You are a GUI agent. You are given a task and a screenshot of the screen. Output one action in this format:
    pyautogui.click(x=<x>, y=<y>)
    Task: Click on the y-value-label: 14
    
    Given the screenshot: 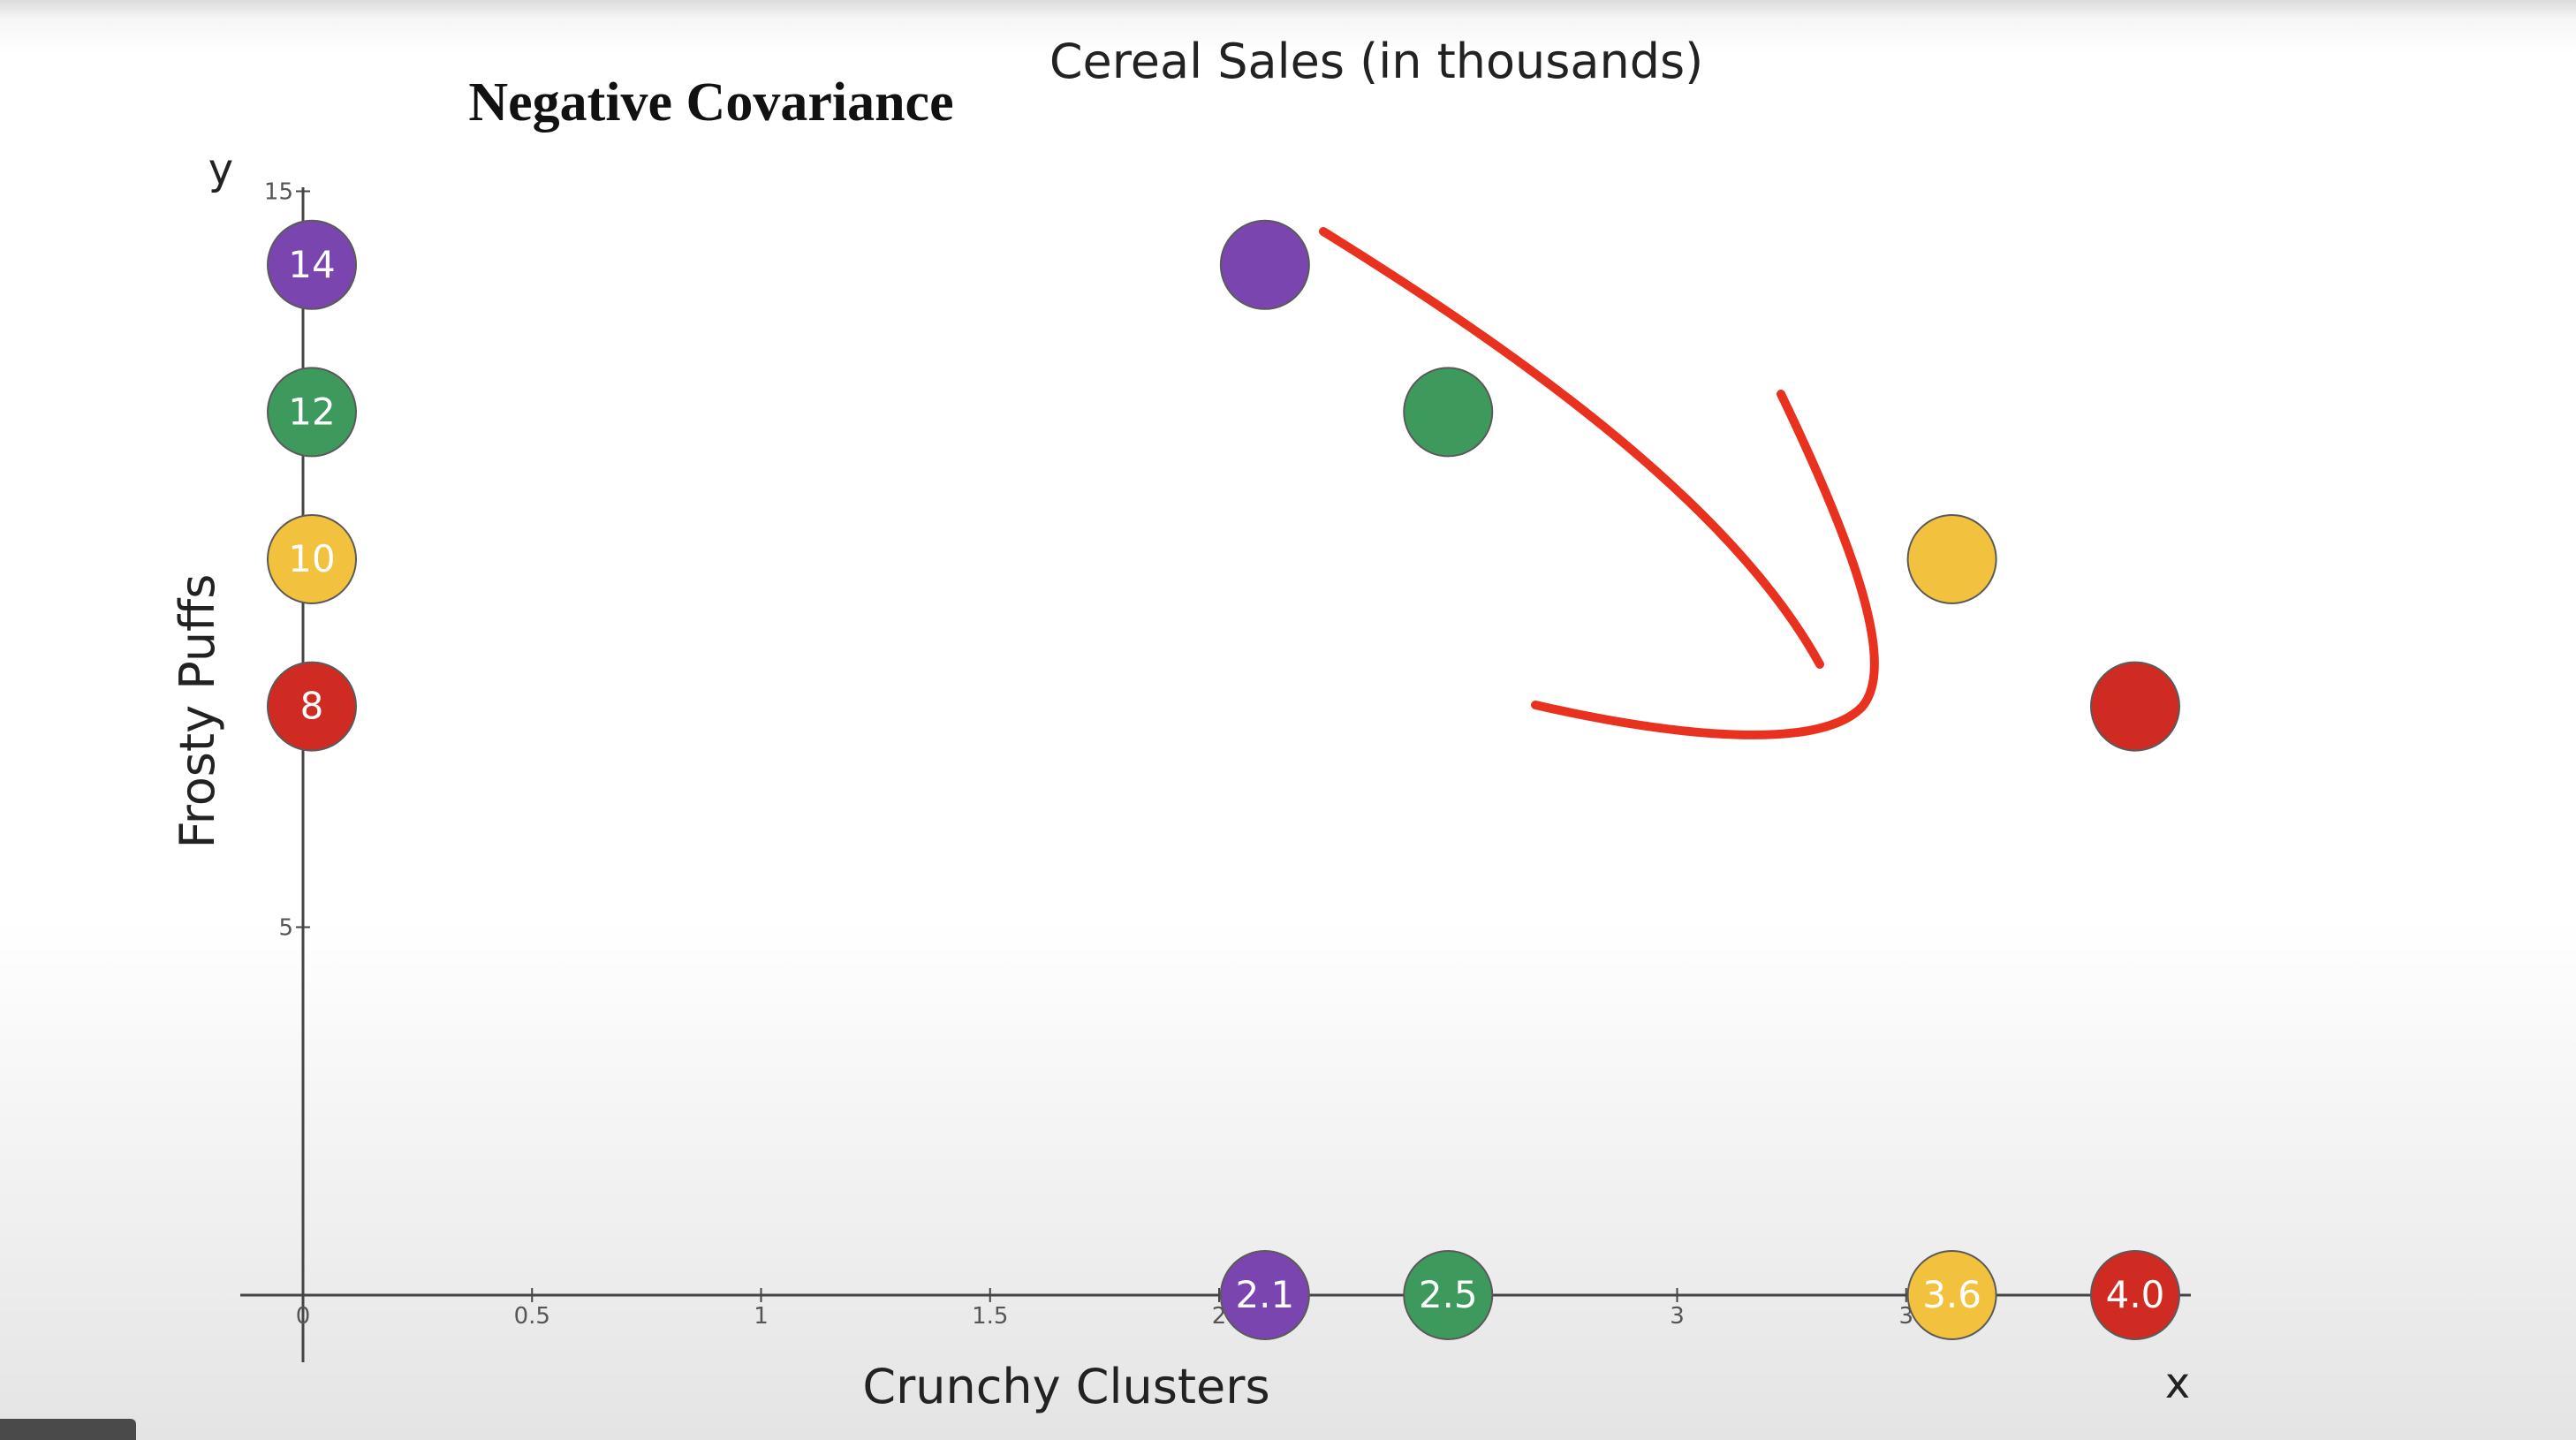 What is the action you would take?
    pyautogui.click(x=311, y=264)
    